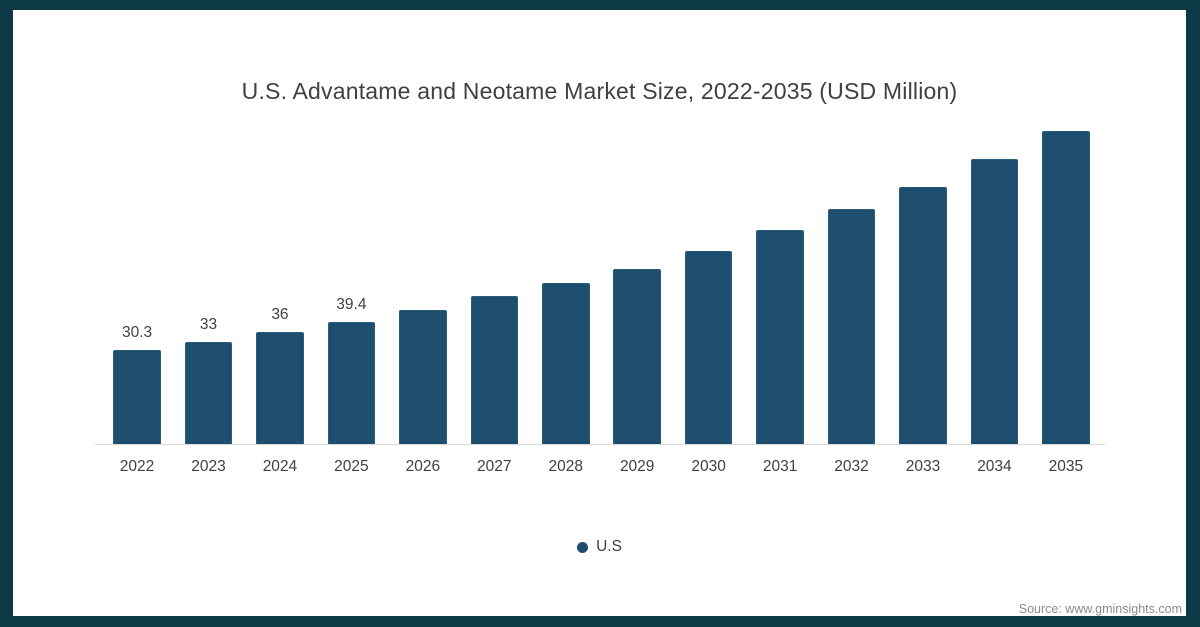 This screenshot has height=627, width=1200. I want to click on x-axis-tick-label-2033: 2033, so click(923, 466).